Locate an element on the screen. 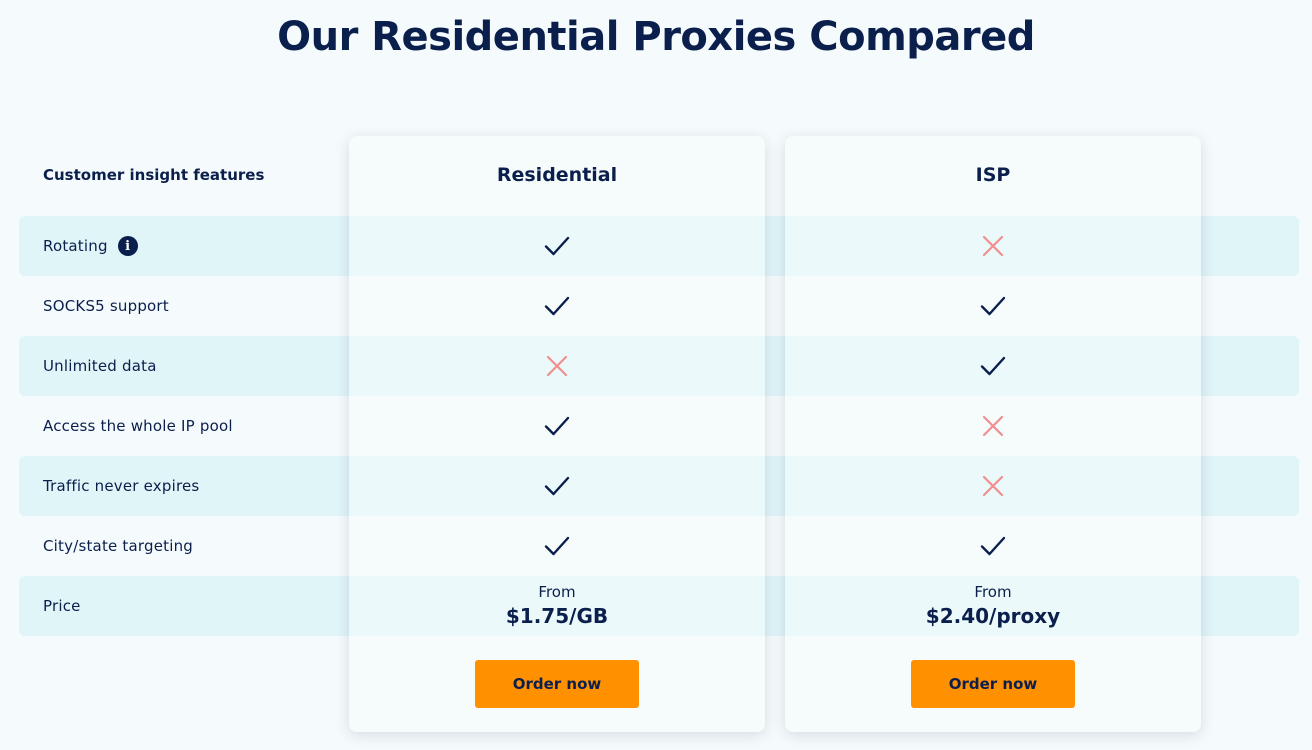 This screenshot has width=1312, height=750. isp-price-prefix: From is located at coordinates (993, 592).